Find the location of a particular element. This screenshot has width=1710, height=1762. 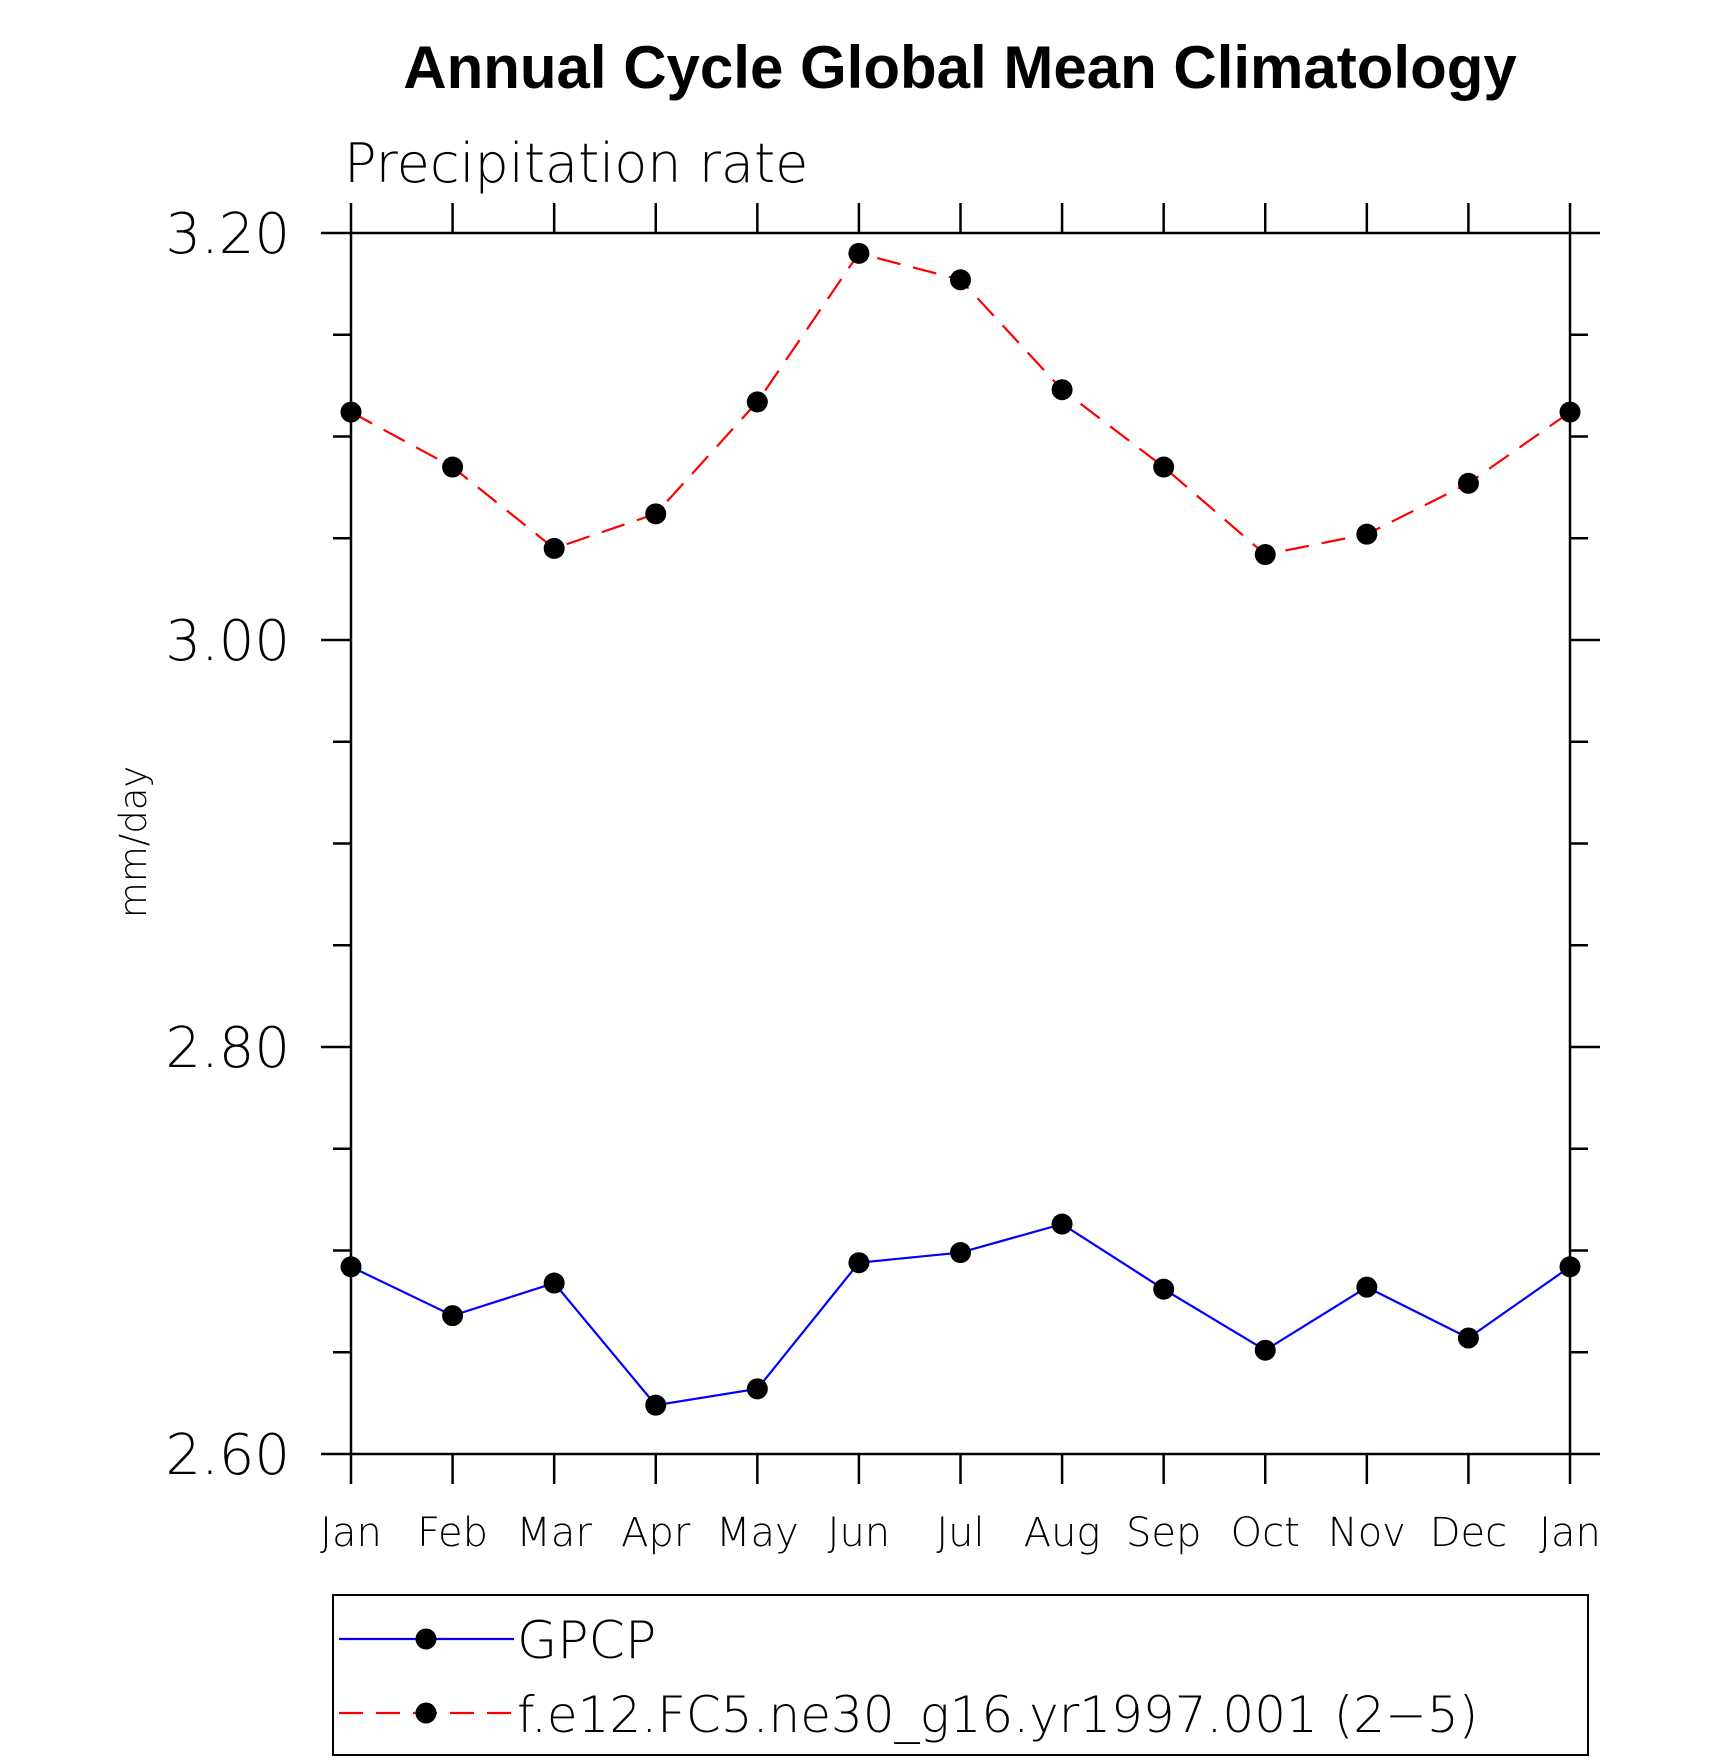

x-tick-label: Jul is located at coordinates (960, 1533).